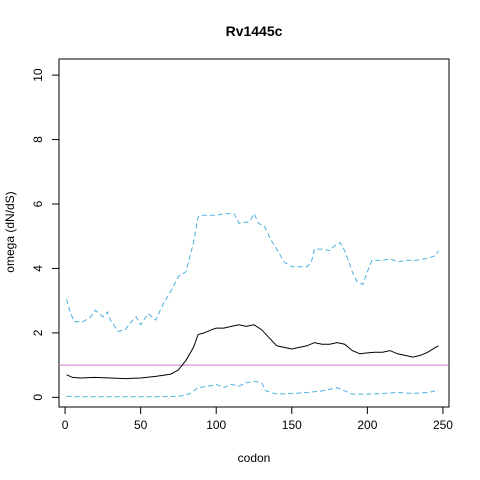 This screenshot has width=480, height=480. I want to click on y-axis-label: omega (dN/dS), so click(10, 231).